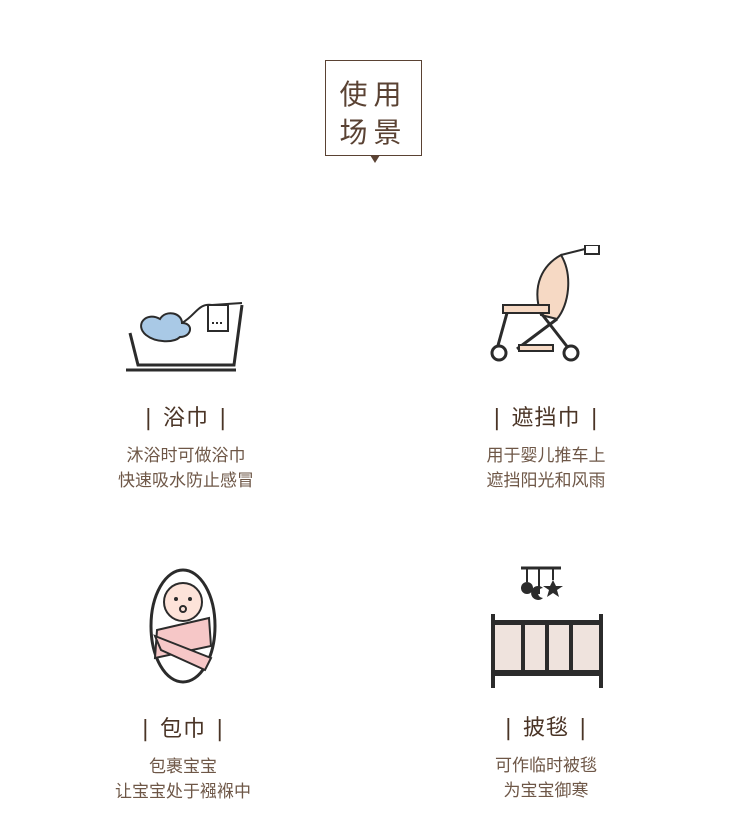 Image resolution: width=750 pixels, height=837 pixels. Describe the element at coordinates (186, 456) in the screenshot. I see `description-line-1: 沐浴时可做浴巾` at that location.